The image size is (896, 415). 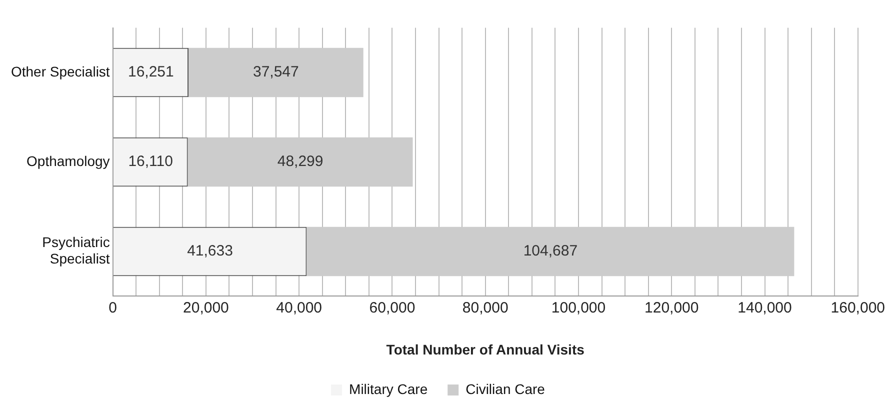 I want to click on x-tick-label: 60,000, so click(x=392, y=307).